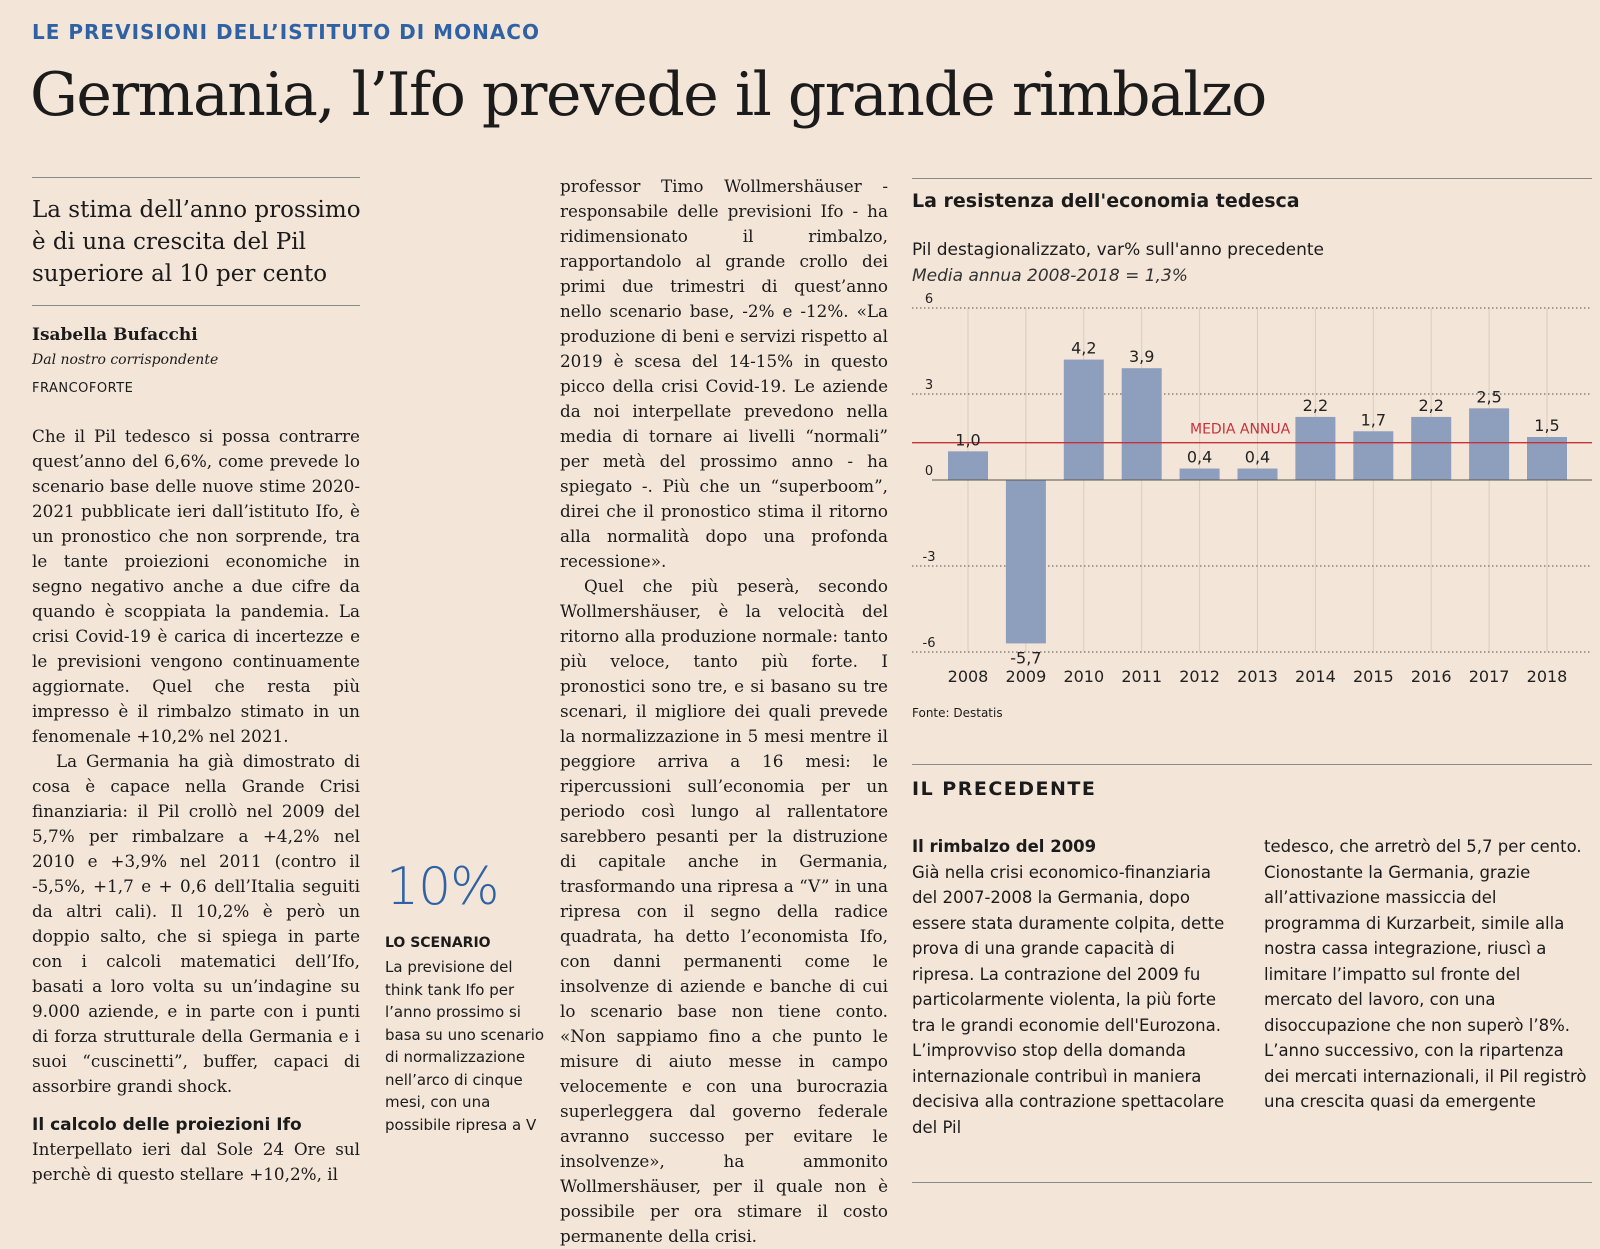  I want to click on y-tick-label: 0, so click(929, 471).